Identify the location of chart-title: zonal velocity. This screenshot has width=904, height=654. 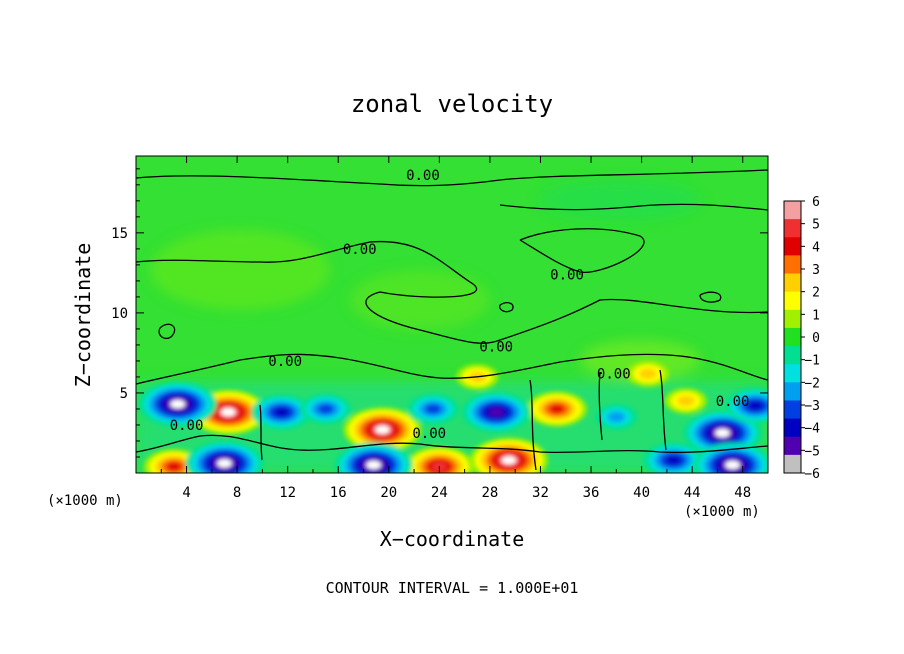
(452, 104).